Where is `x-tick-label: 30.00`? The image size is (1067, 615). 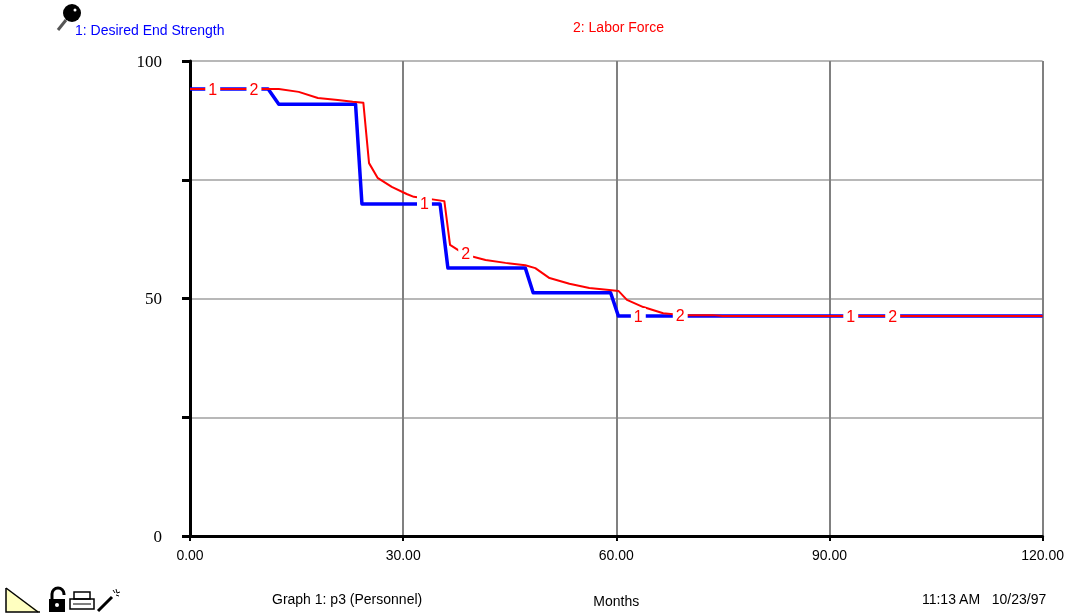 x-tick-label: 30.00 is located at coordinates (403, 555).